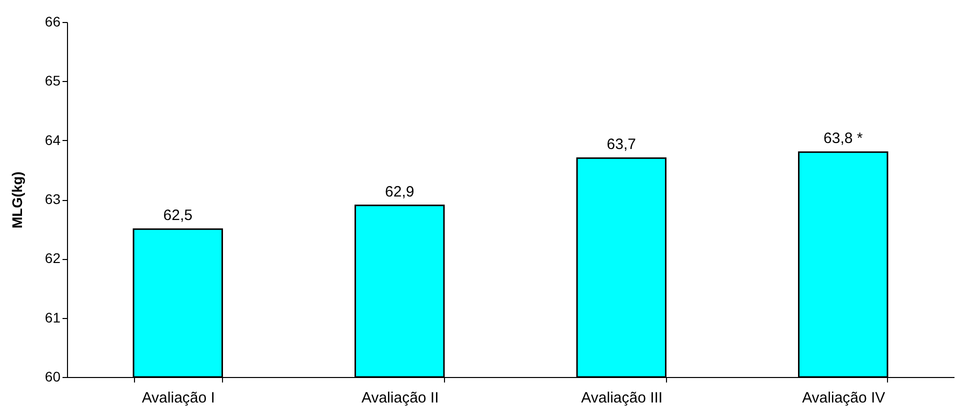 This screenshot has height=410, width=959. What do you see at coordinates (399, 191) in the screenshot?
I see `data-label: 62,9` at bounding box center [399, 191].